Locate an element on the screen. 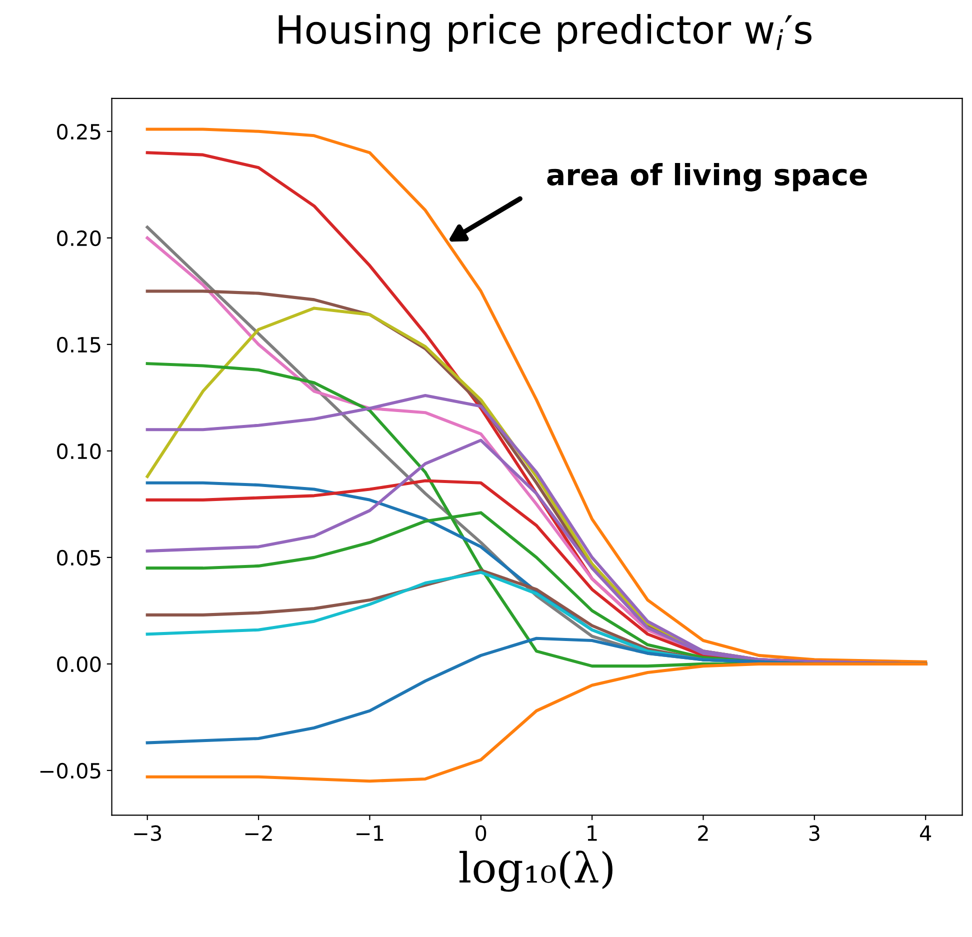 This screenshot has height=937, width=972. x-axis-title: log₁₀(λ) is located at coordinates (536, 871).